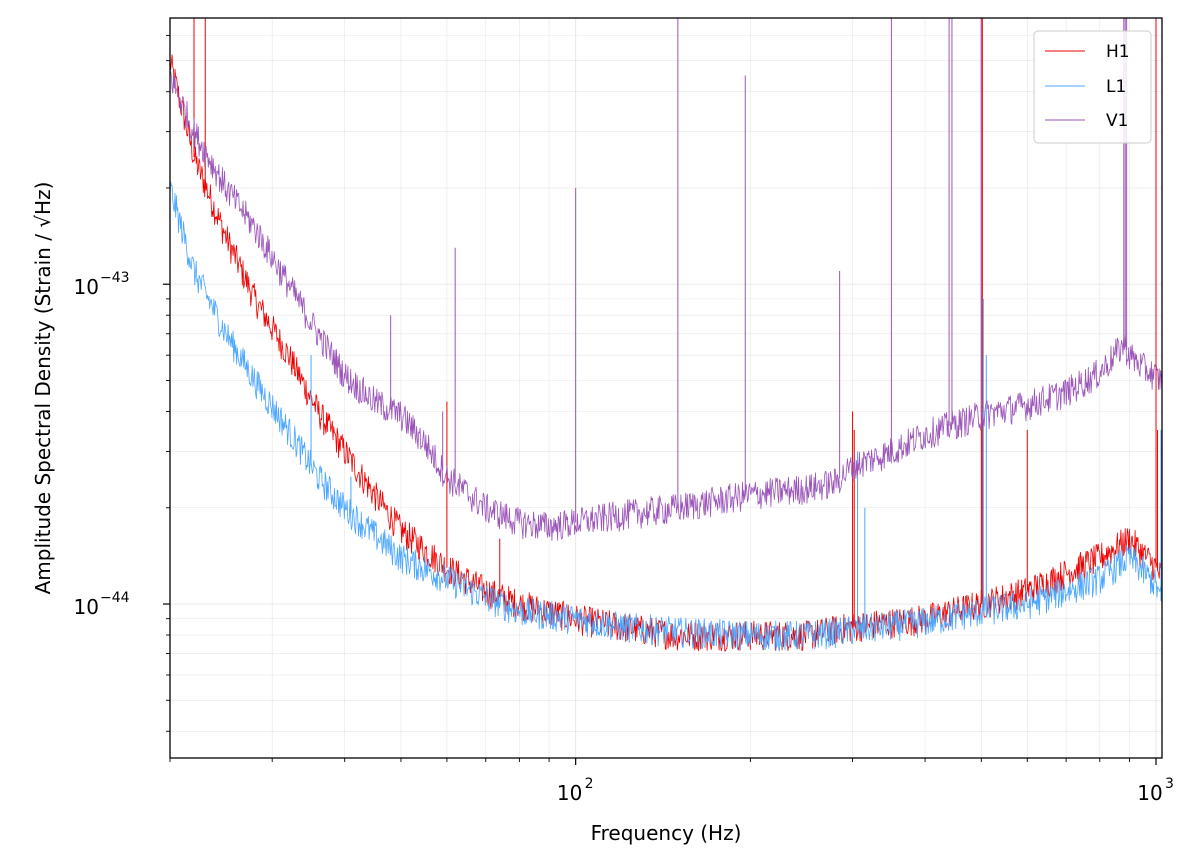  I want to click on x-tick-label-exponent: 2, so click(589, 784).